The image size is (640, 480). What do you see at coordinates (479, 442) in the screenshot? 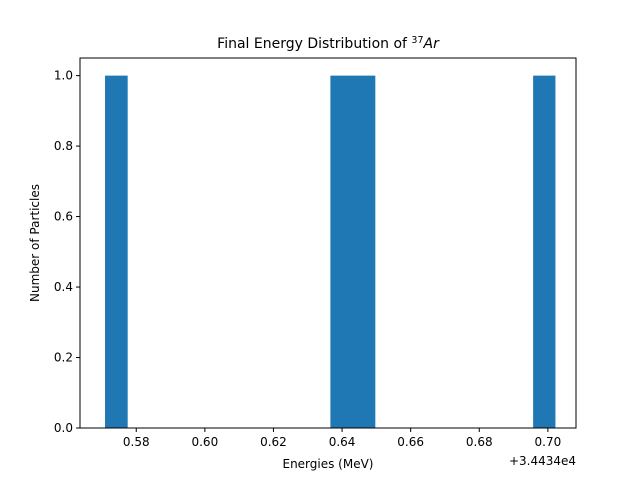
I see `x-tick-label: 0.68` at bounding box center [479, 442].